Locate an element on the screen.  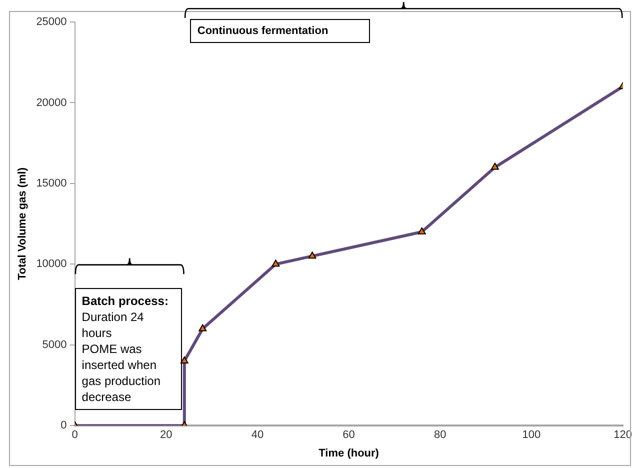
annotation: Continuous fermentation is located at coordinates (263, 31).